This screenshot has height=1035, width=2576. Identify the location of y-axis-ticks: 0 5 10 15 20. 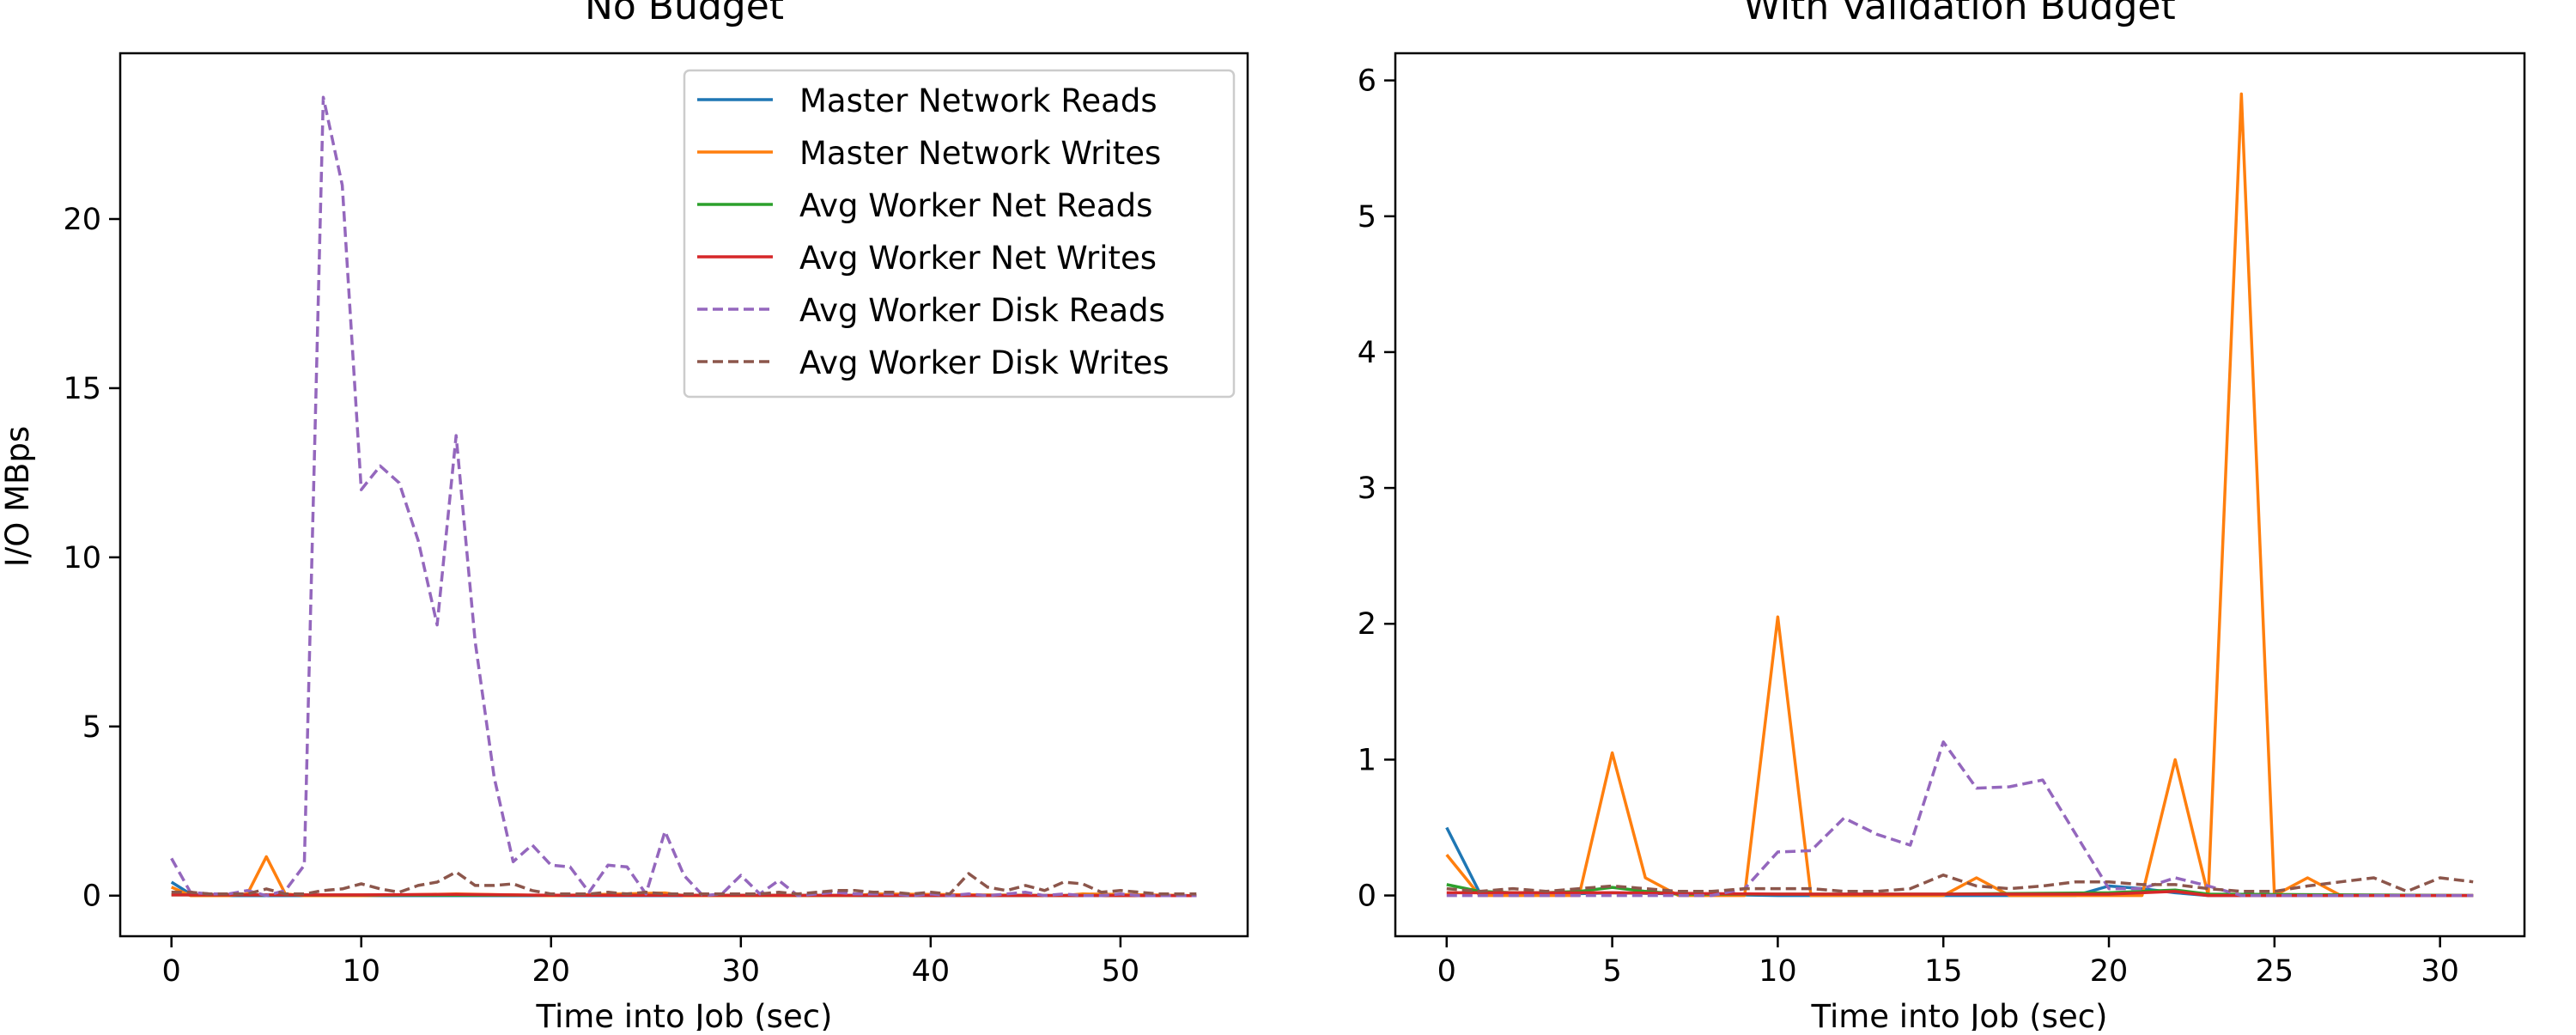
(91, 558).